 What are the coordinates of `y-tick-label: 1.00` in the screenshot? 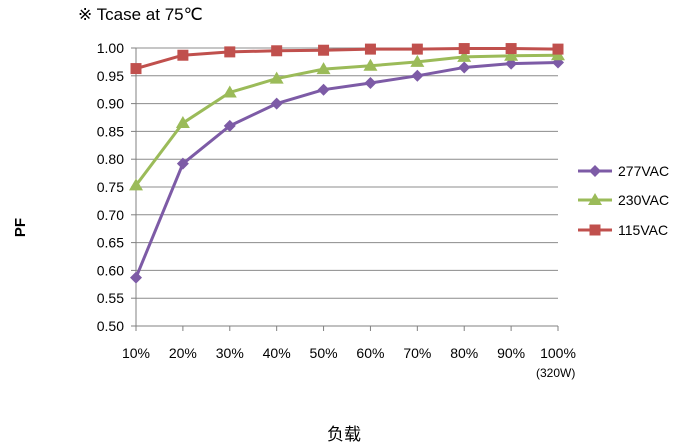 It's located at (110, 48).